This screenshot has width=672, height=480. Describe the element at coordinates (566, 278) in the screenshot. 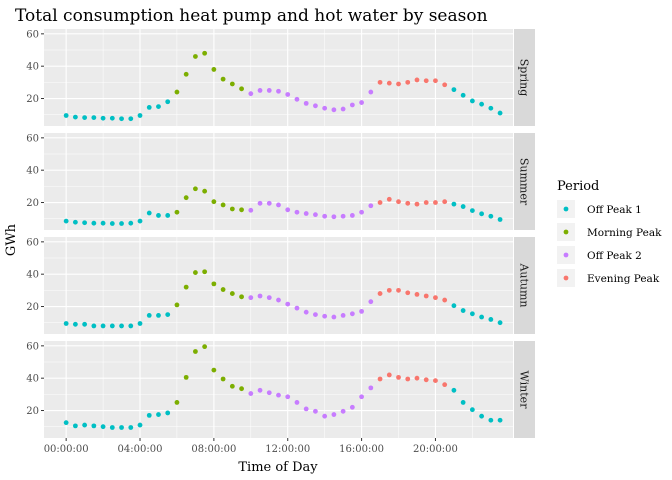

I see `legend-marker` at that location.